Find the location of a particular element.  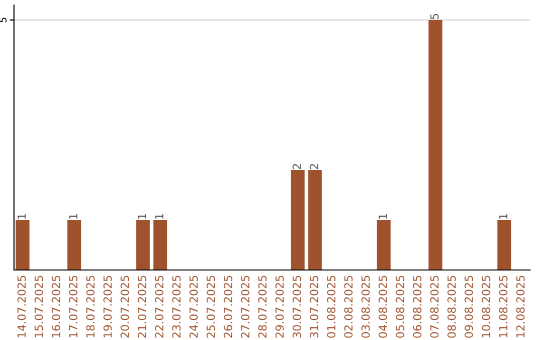

x-tick-label: 28.07.2025 is located at coordinates (262, 307).